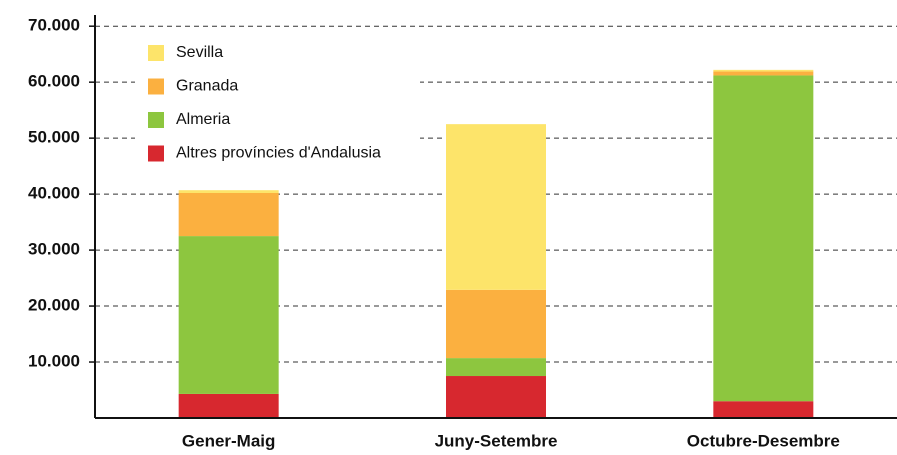 The width and height of the screenshot is (897, 455). I want to click on legend-background, so click(277, 104).